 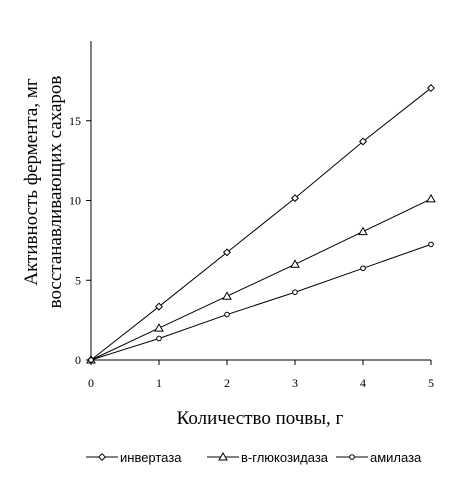 I want to click on legend-item-diamond: инвертаза, so click(x=134, y=457).